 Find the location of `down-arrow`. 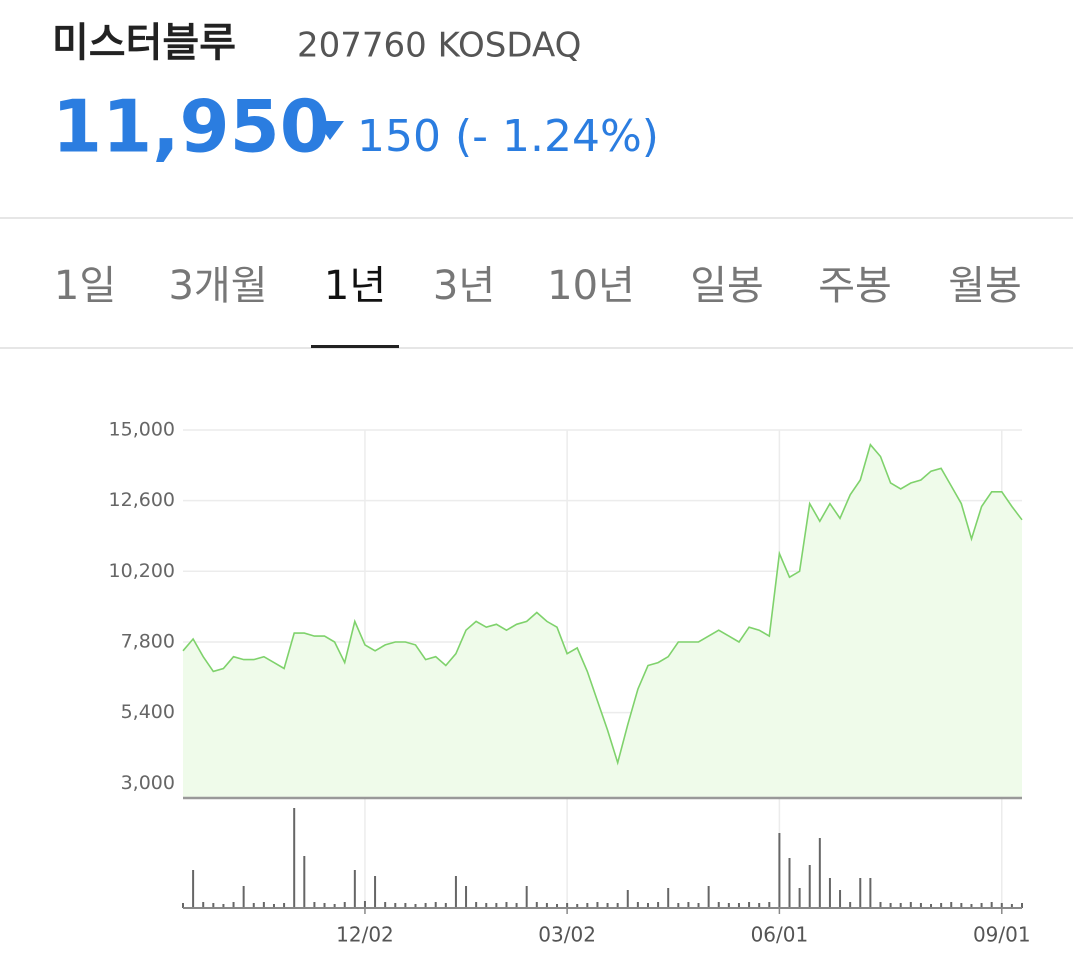

down-arrow is located at coordinates (330, 130).